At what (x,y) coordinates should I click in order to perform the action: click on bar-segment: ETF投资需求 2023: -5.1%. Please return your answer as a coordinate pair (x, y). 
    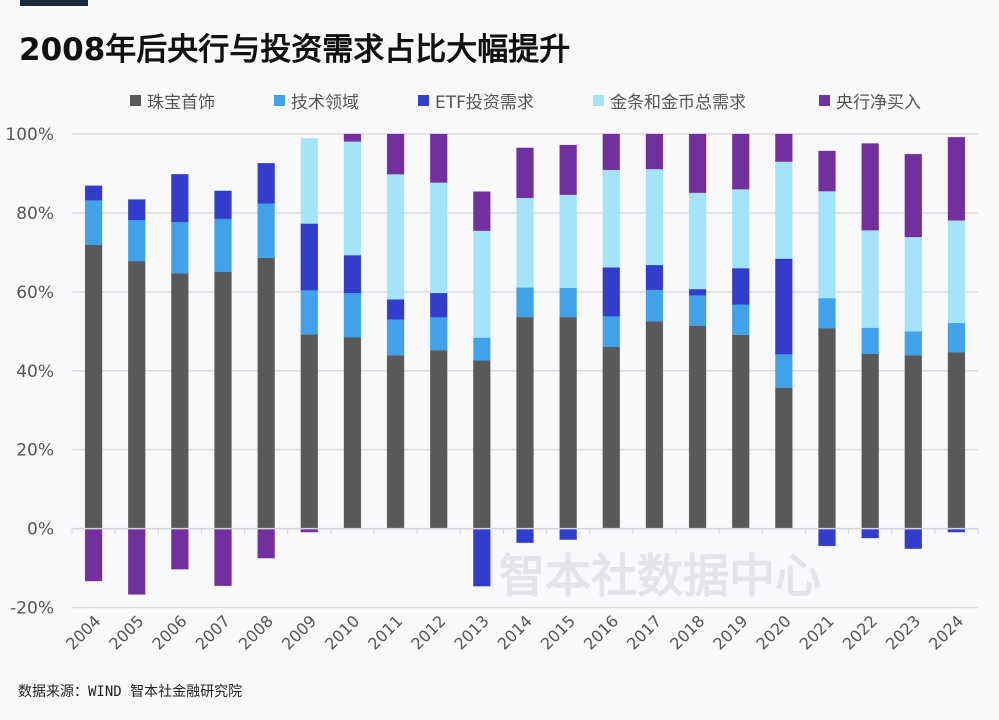
    Looking at the image, I should click on (913, 538).